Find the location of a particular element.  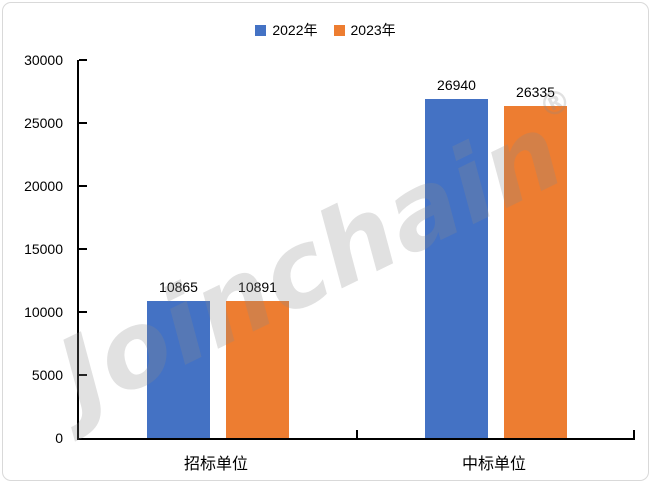

legend-label-2022: 2022年 is located at coordinates (295, 30).